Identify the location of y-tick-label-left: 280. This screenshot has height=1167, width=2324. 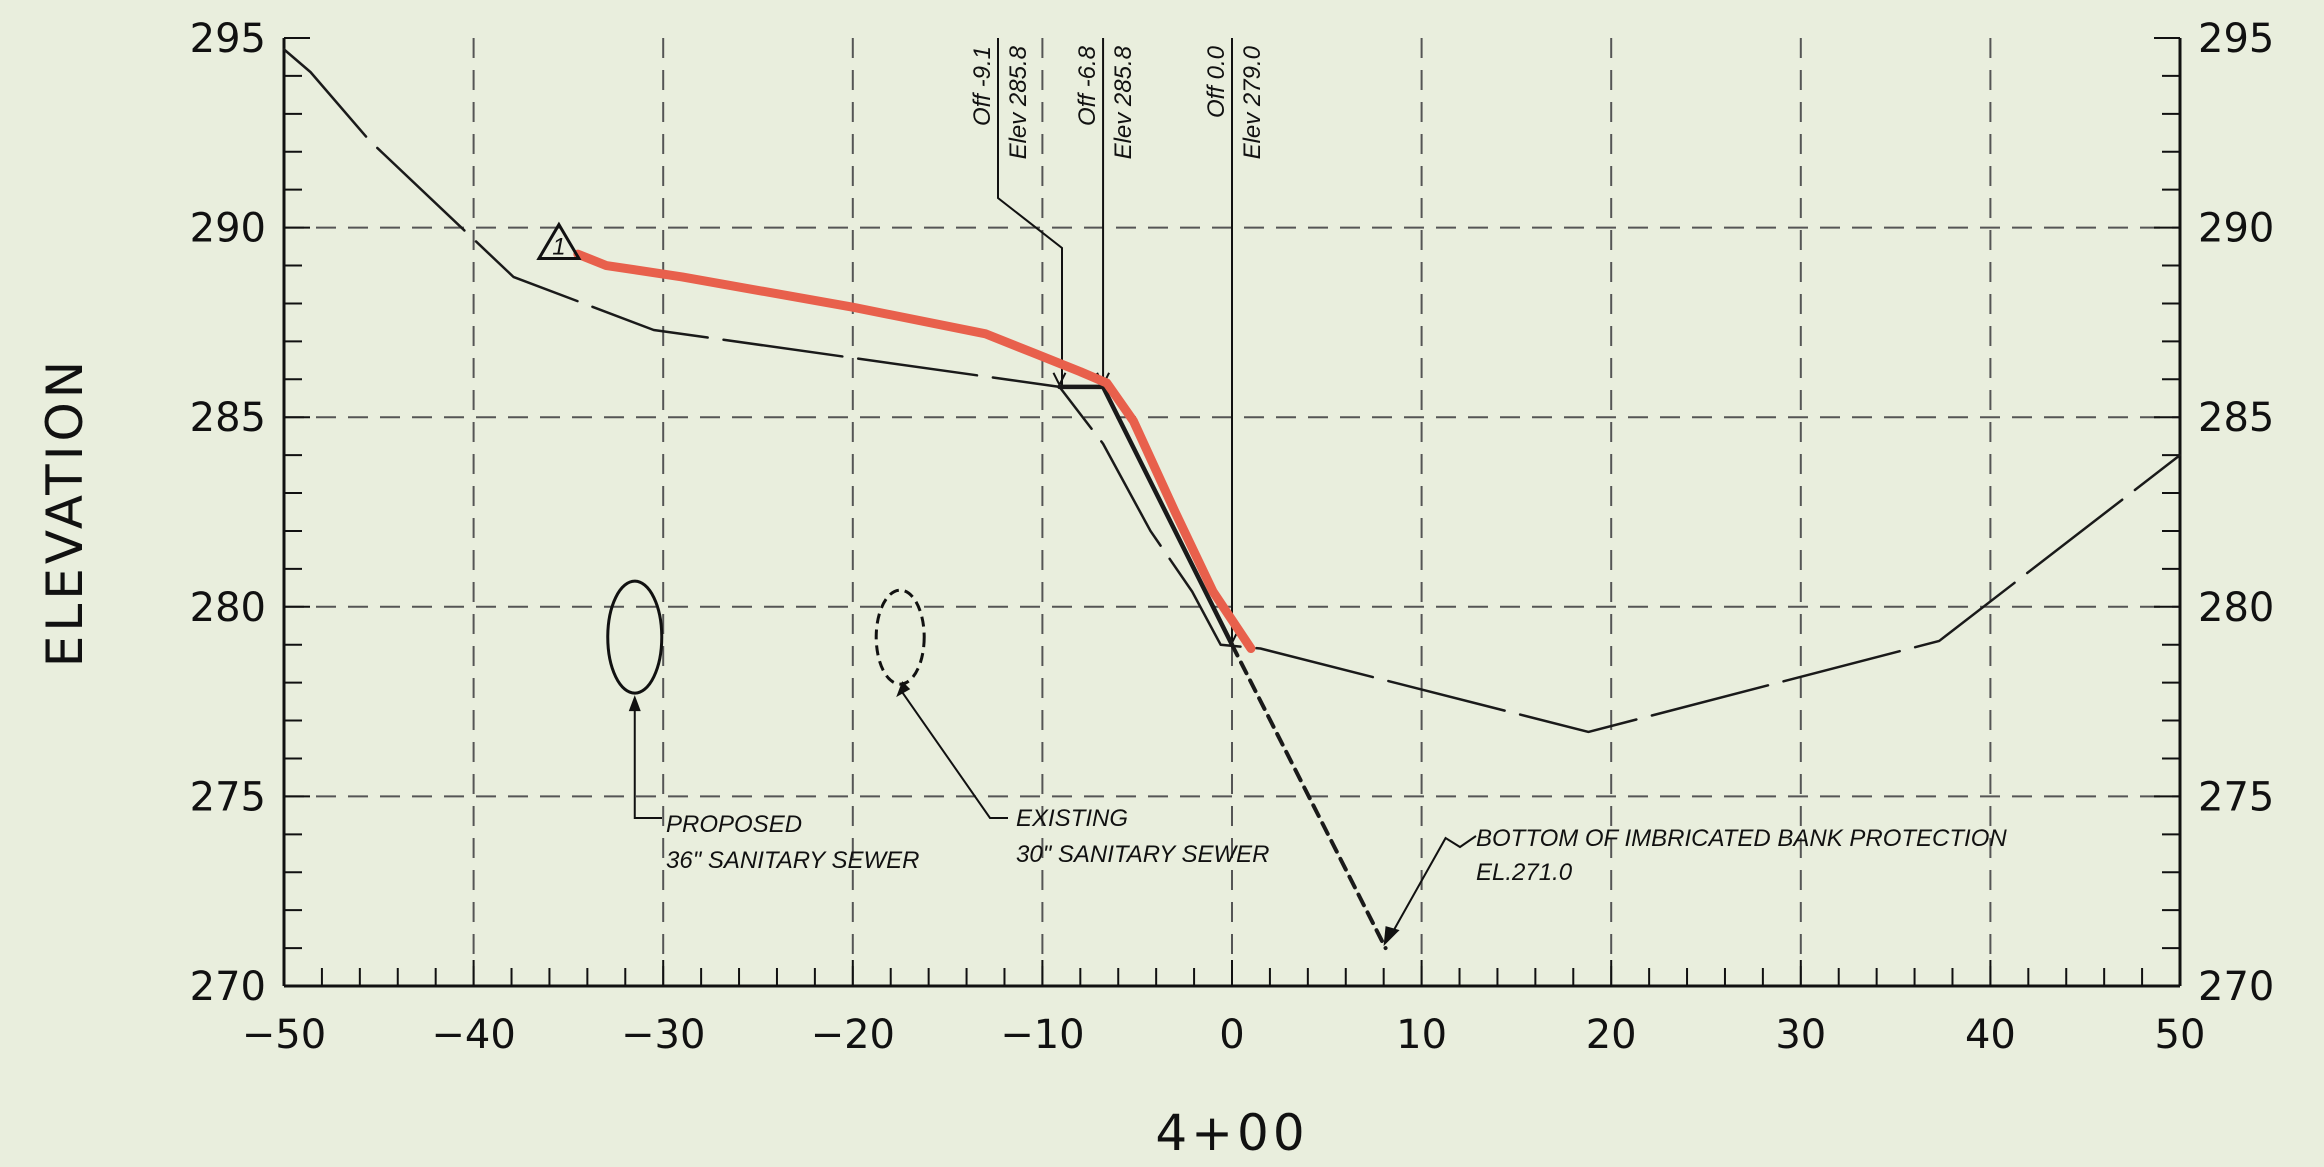
(228, 608).